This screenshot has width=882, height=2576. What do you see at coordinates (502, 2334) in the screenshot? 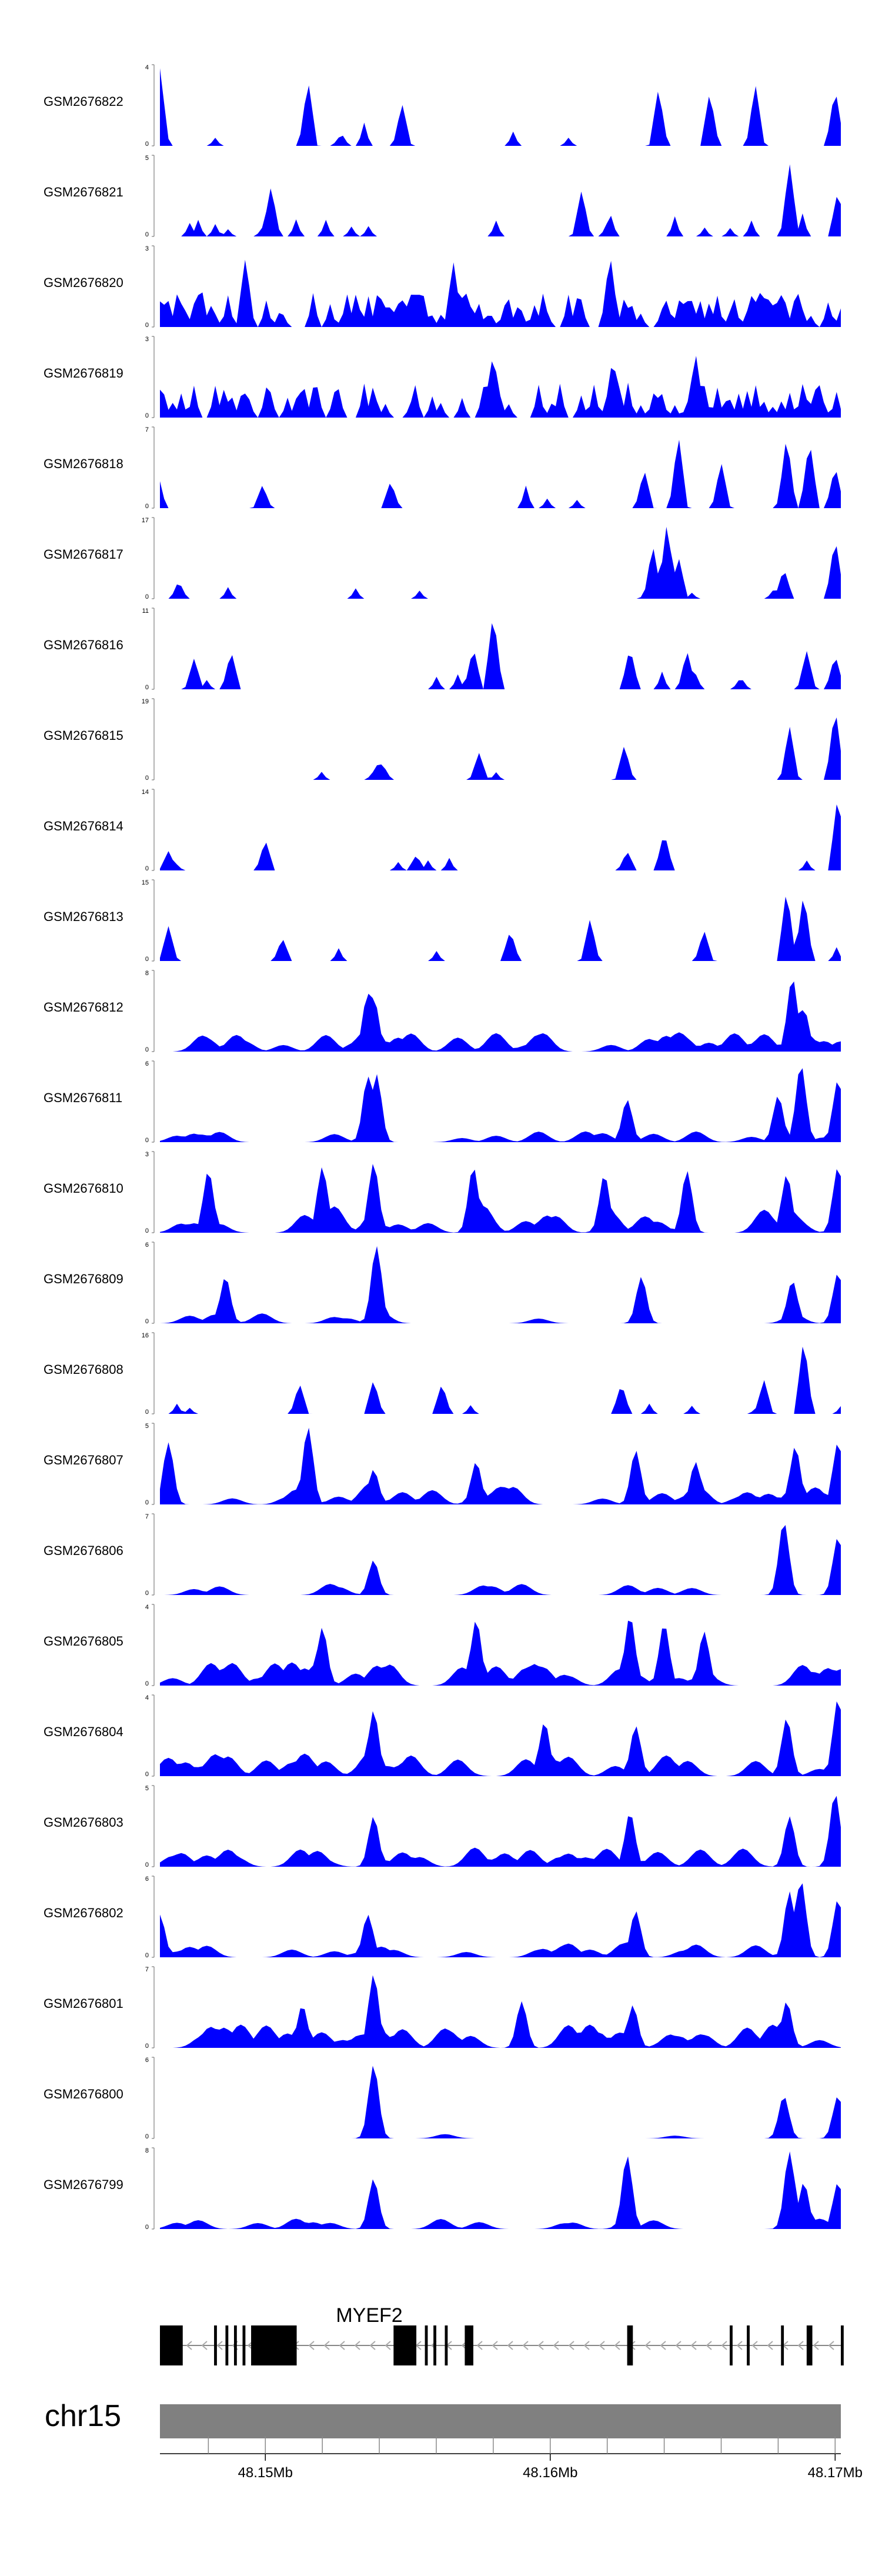
I see `gene-model-track: MYEF2` at bounding box center [502, 2334].